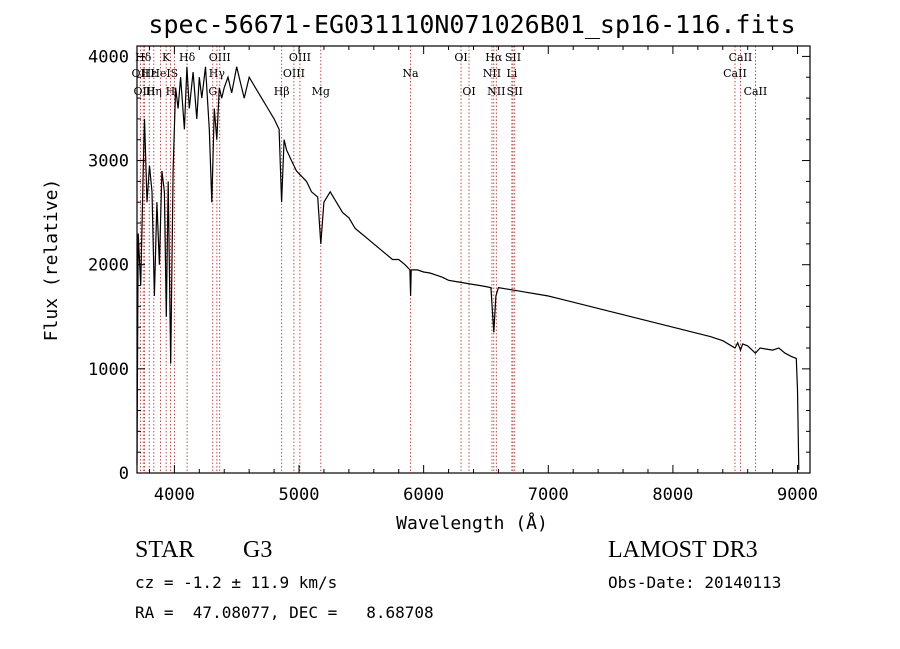 Image resolution: width=900 pixels, height=649 pixels. What do you see at coordinates (108, 57) in the screenshot?
I see `y-tick-label: 4000` at bounding box center [108, 57].